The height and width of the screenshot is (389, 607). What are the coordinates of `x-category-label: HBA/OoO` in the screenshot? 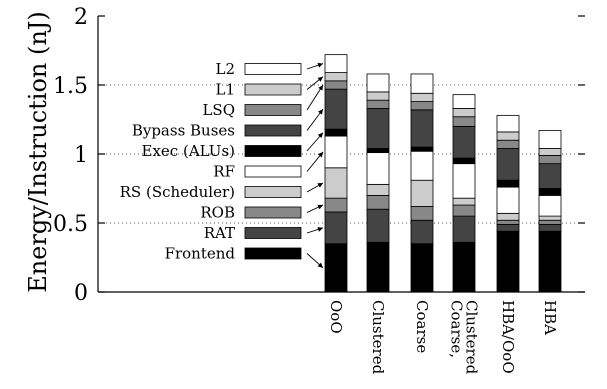 It's located at (508, 337).